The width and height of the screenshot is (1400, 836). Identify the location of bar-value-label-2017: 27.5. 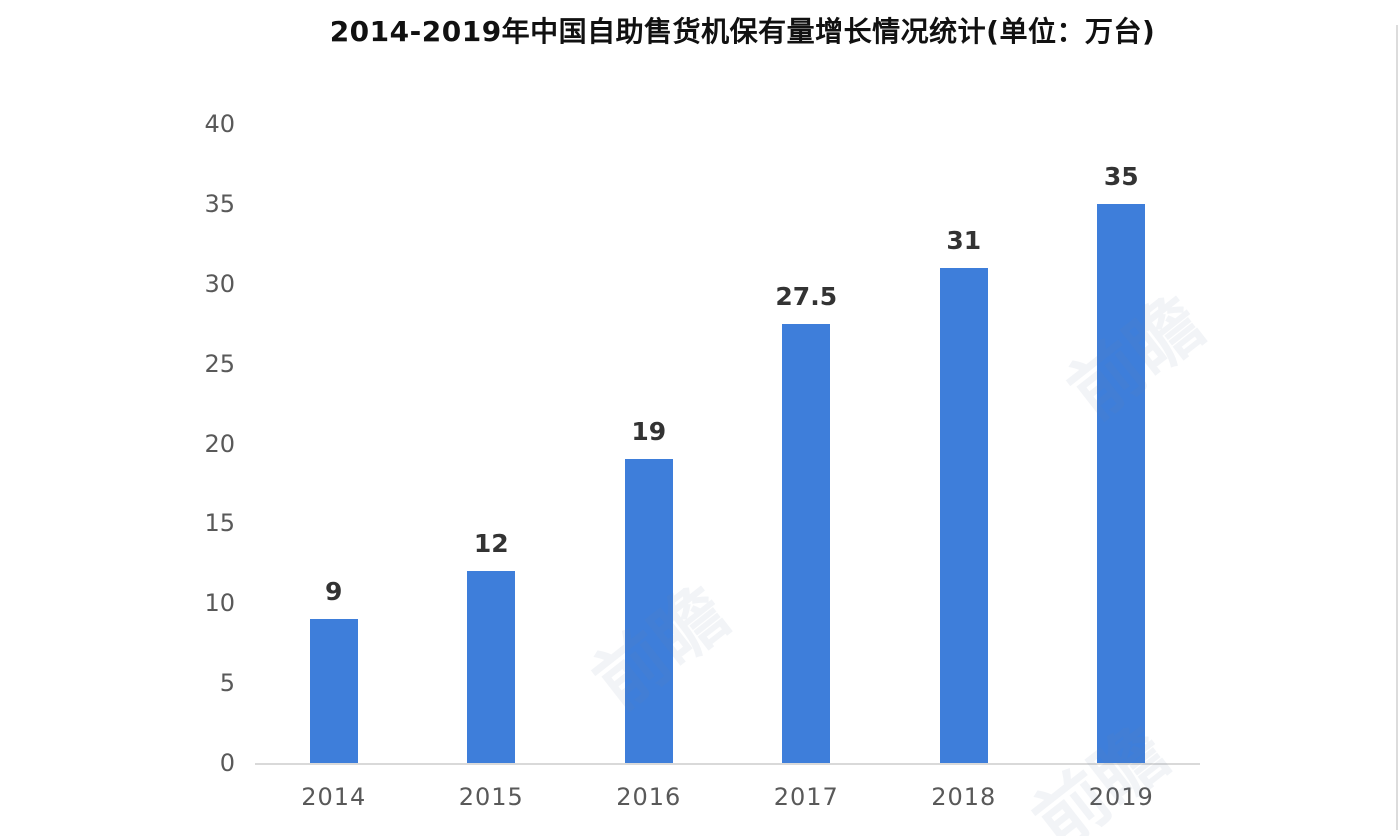
(806, 296).